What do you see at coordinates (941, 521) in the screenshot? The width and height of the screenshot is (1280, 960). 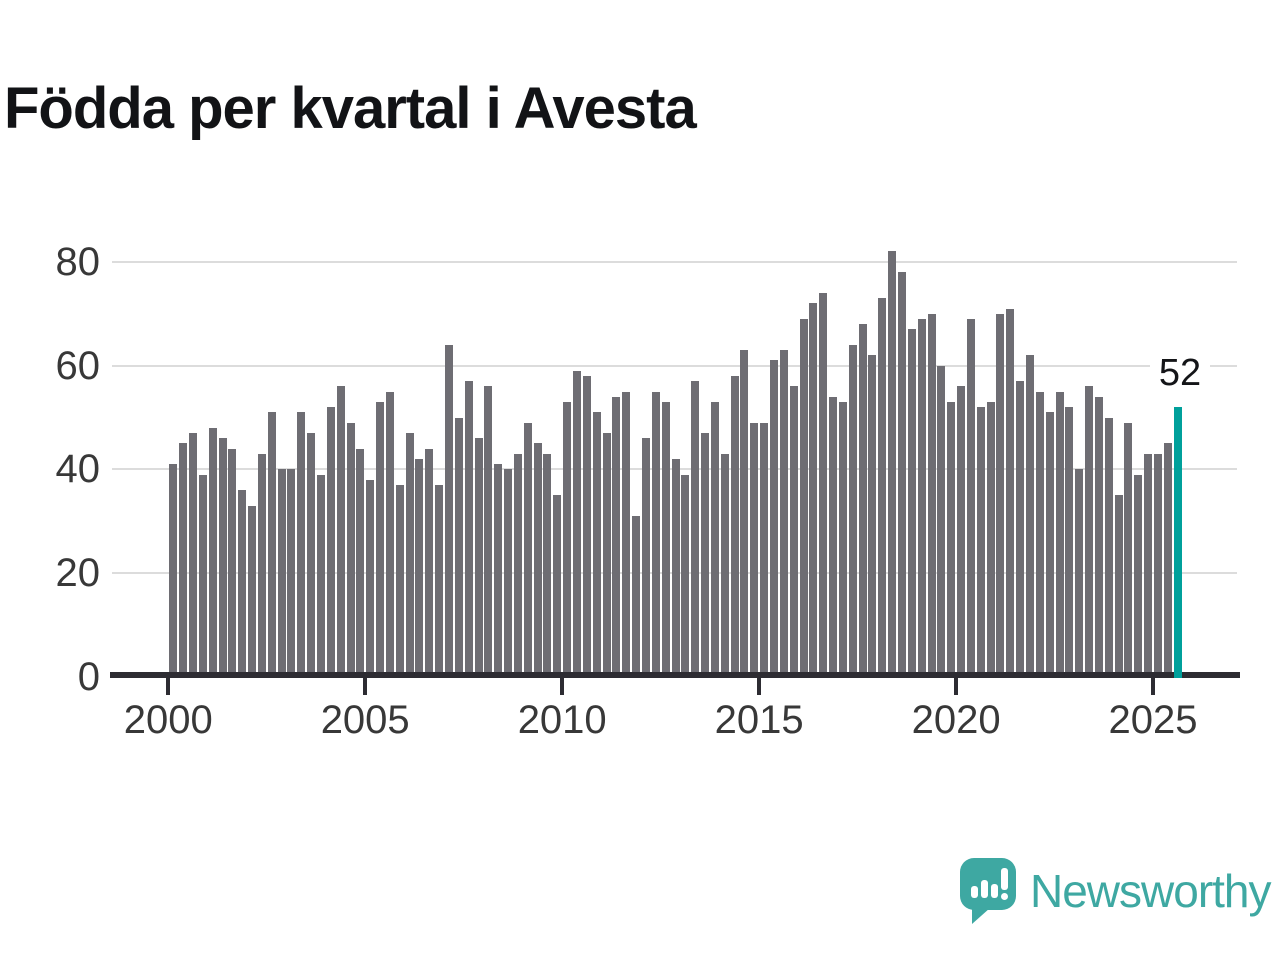 I see `bar-2019-q3` at bounding box center [941, 521].